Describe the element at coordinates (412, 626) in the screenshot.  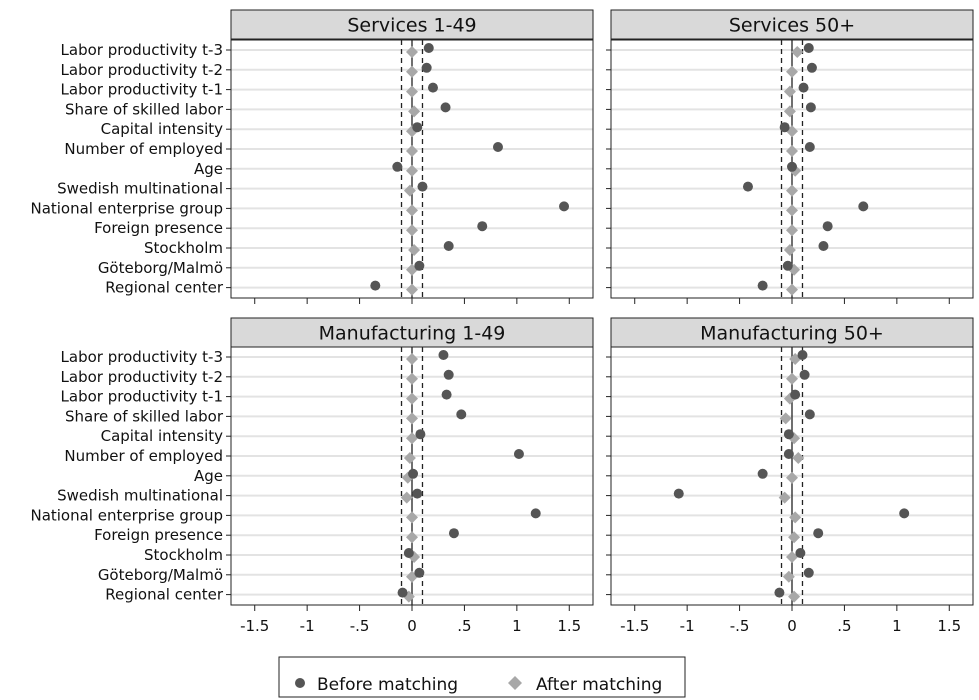
I see `x-tick-label: 0` at that location.